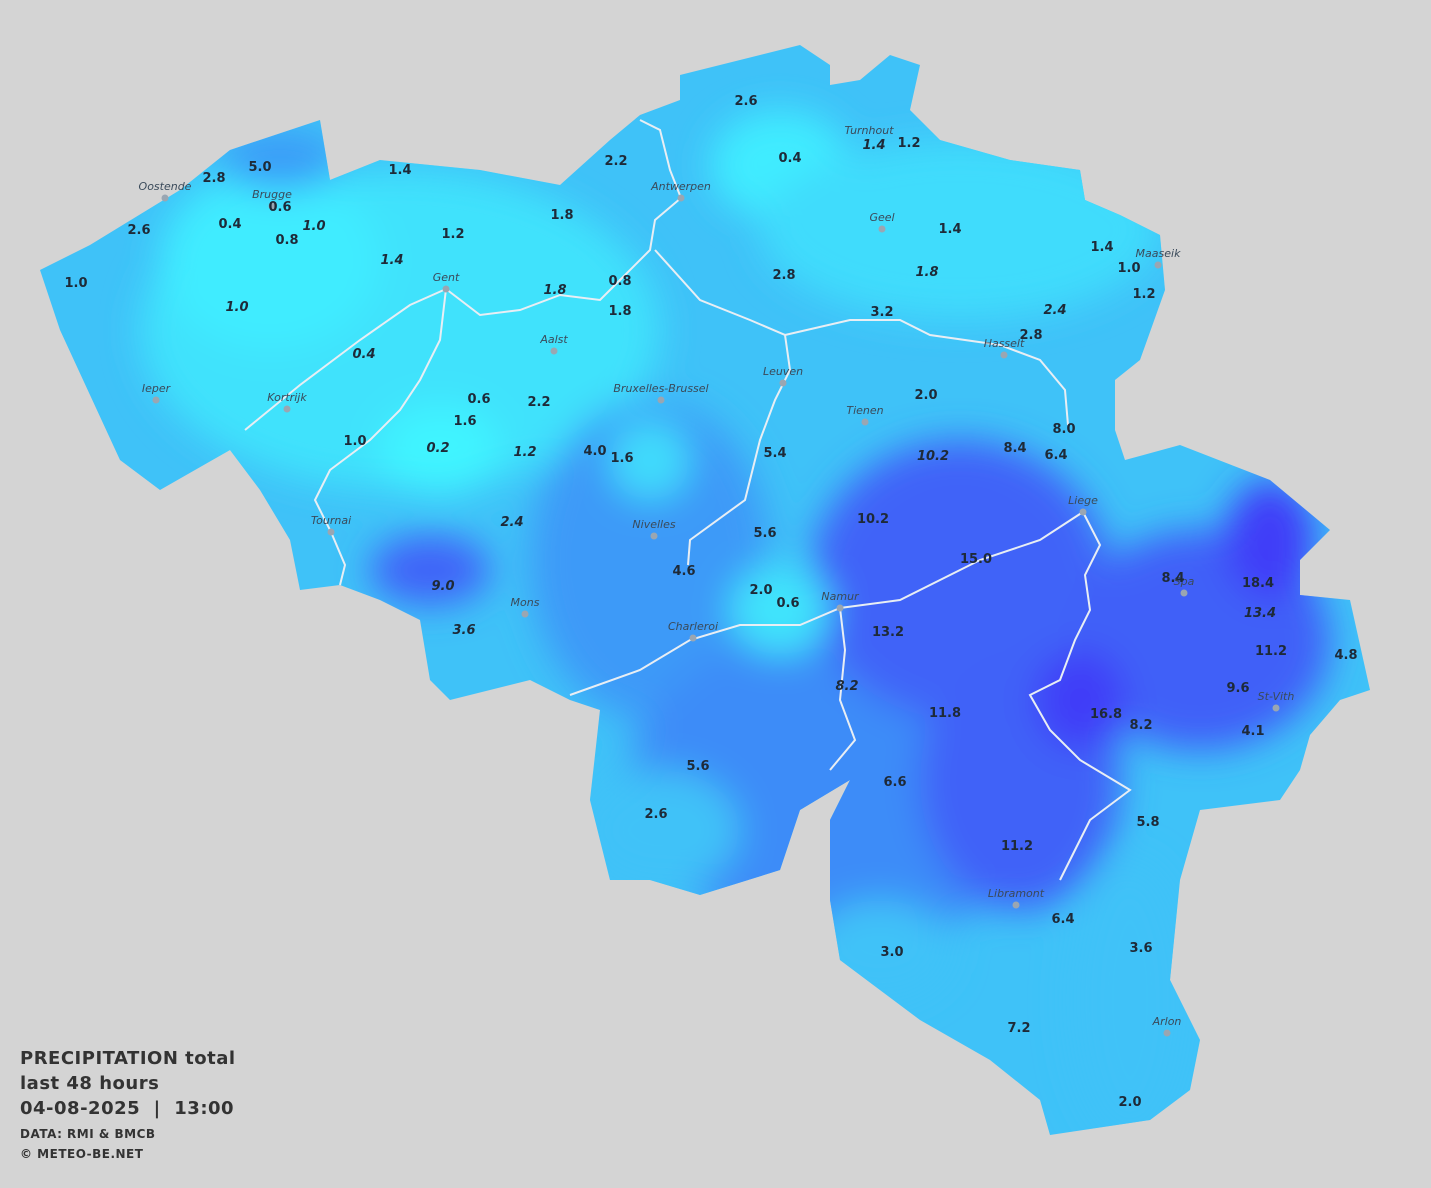 This screenshot has height=1188, width=1431. Describe the element at coordinates (1016, 893) in the screenshot. I see `city-label: Libramont` at that location.